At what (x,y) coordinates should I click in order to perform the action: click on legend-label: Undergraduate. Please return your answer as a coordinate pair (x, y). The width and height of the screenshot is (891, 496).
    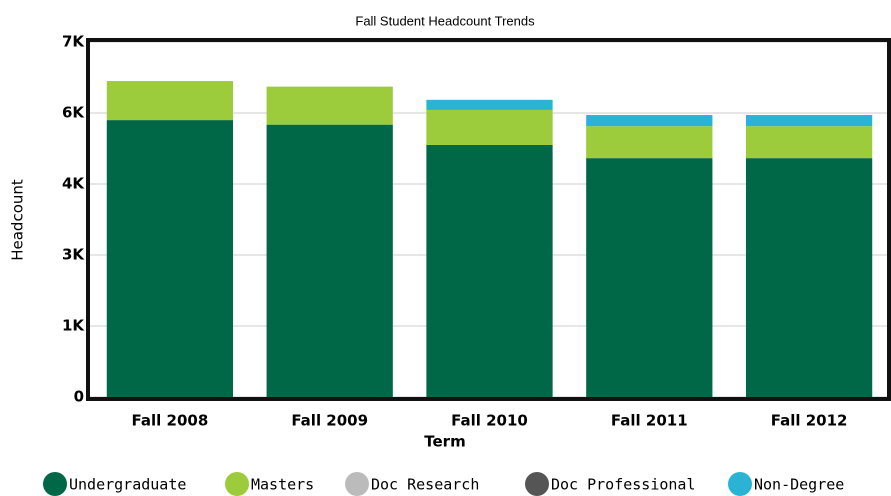
    Looking at the image, I should click on (127, 485).